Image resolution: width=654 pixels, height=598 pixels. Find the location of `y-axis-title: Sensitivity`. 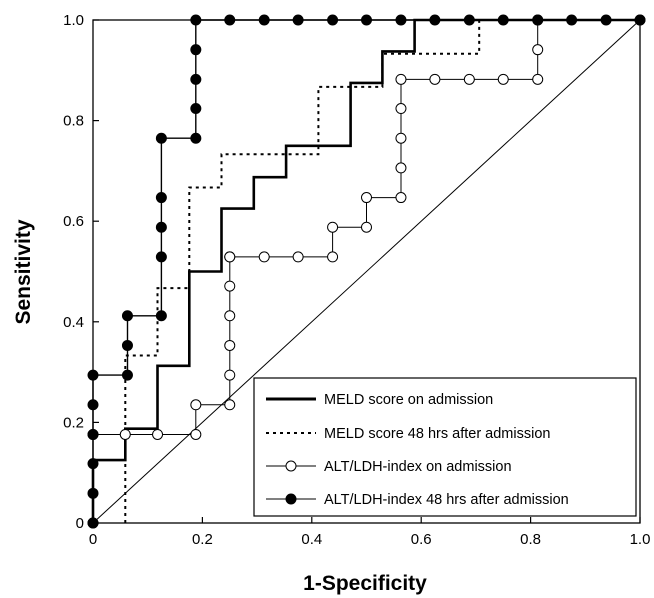

y-axis-title: Sensitivity is located at coordinates (23, 271).